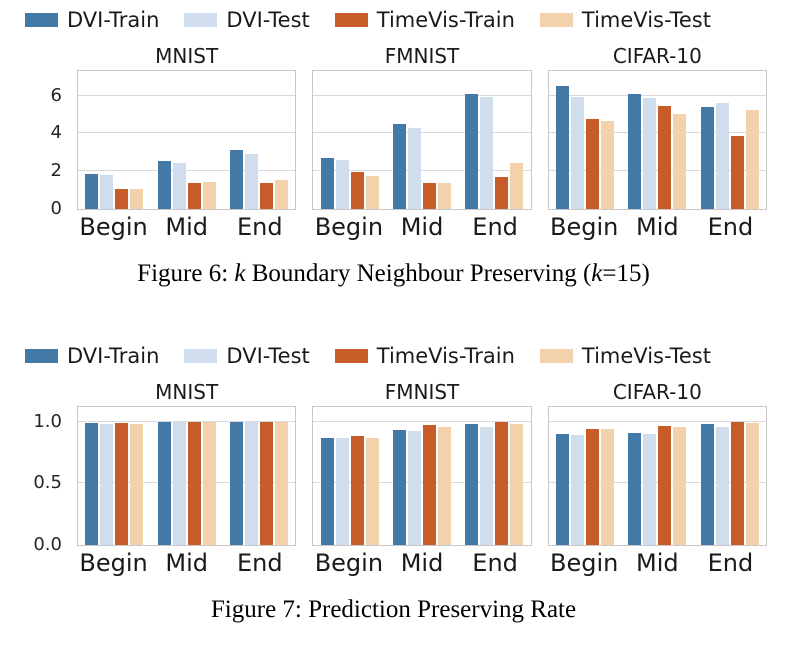 This screenshot has height=668, width=787. Describe the element at coordinates (626, 273) in the screenshot. I see `caption-text: =15)` at that location.